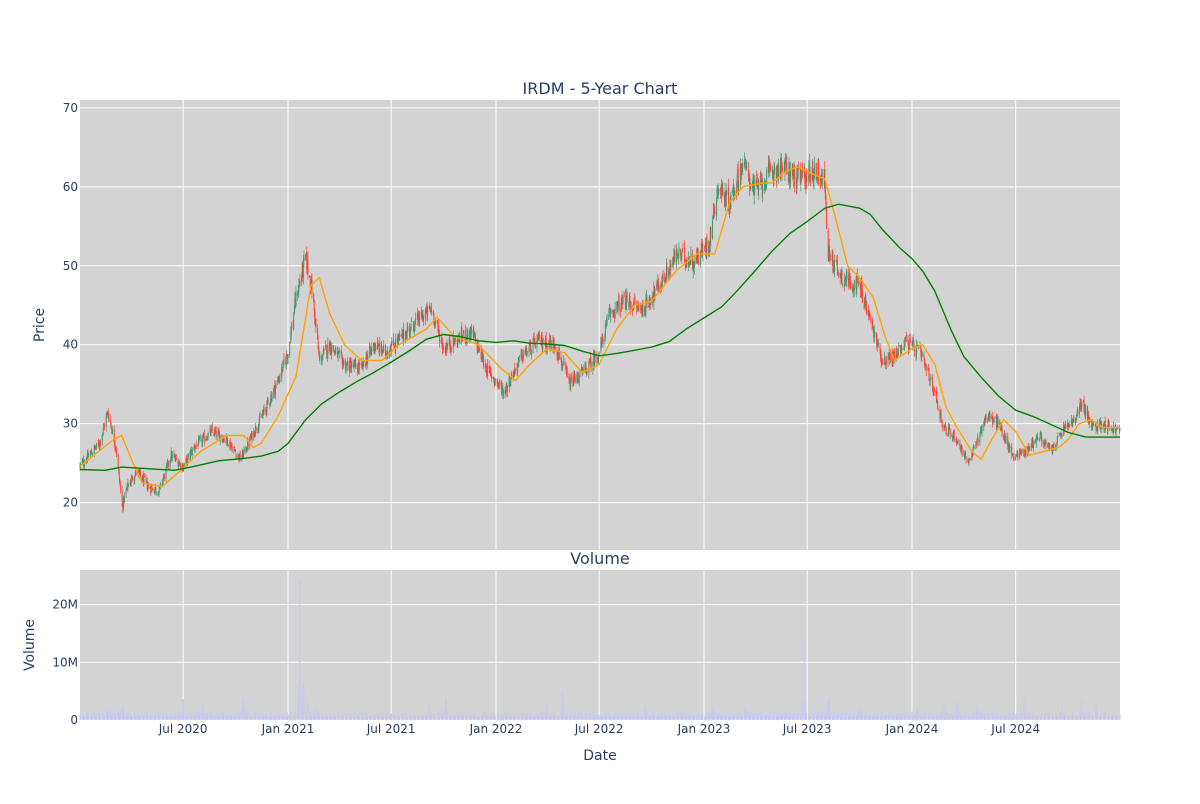 This screenshot has height=804, width=1200. I want to click on price-y-tick-label: 20, so click(70, 503).